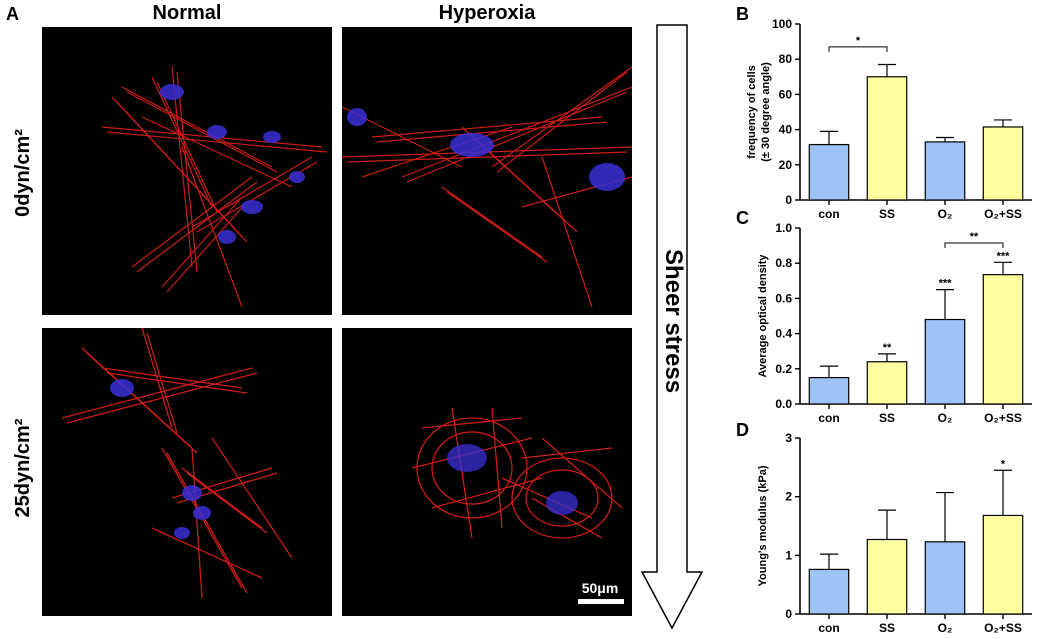 Image resolution: width=1052 pixels, height=639 pixels. Describe the element at coordinates (187, 13) in the screenshot. I see `column-header-normal: Normal` at that location.